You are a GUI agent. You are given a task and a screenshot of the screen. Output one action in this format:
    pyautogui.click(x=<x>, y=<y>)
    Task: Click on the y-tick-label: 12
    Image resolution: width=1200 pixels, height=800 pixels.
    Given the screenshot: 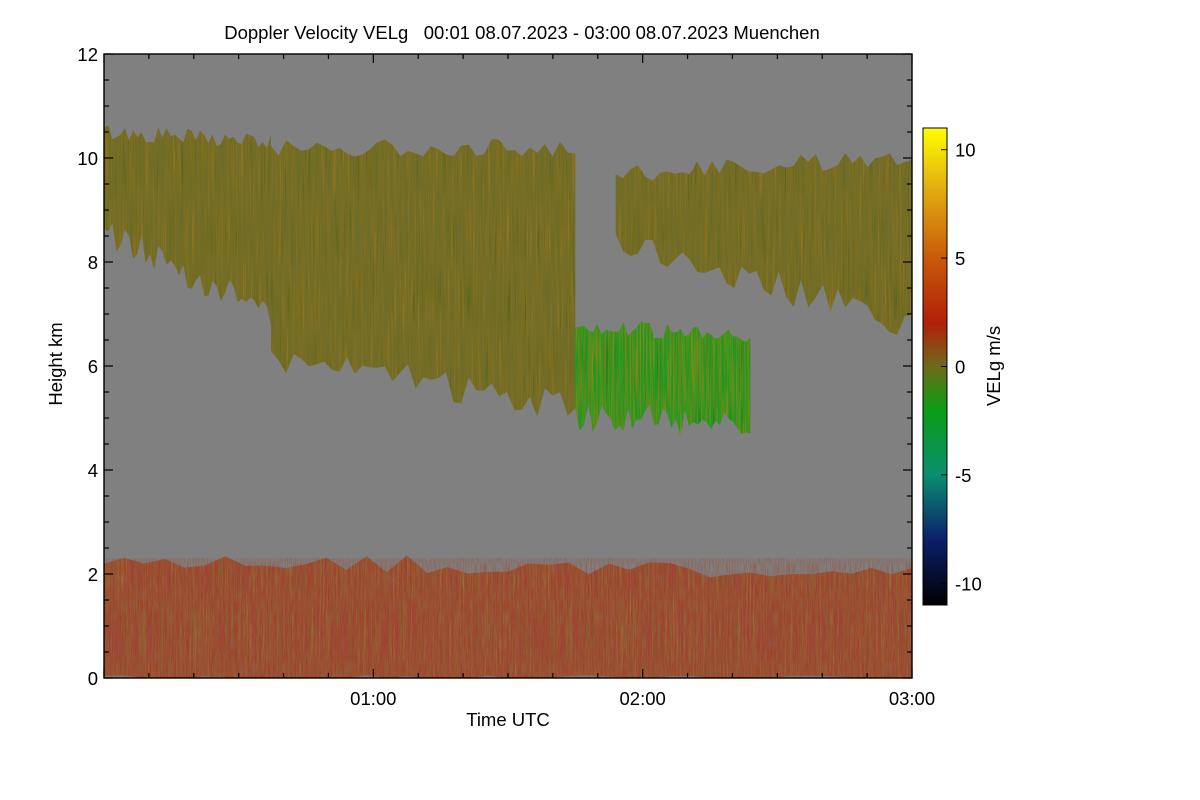 What is the action you would take?
    pyautogui.click(x=87, y=54)
    